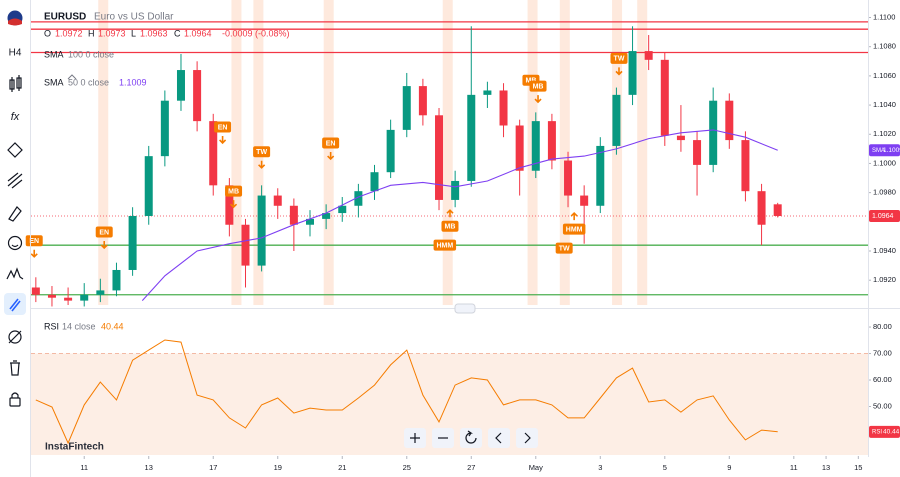  Describe the element at coordinates (884, 16) in the screenshot. I see `y-tick-label: 1.1100` at that location.